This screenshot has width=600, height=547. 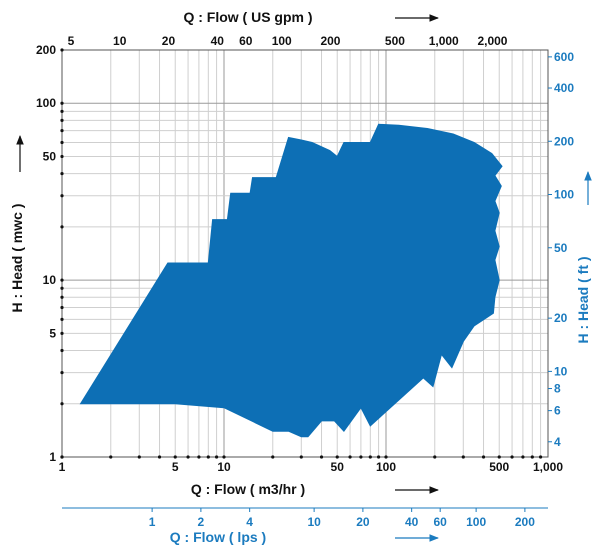 What do you see at coordinates (561, 371) in the screenshot?
I see `y2-tick-label: 10` at bounding box center [561, 371].